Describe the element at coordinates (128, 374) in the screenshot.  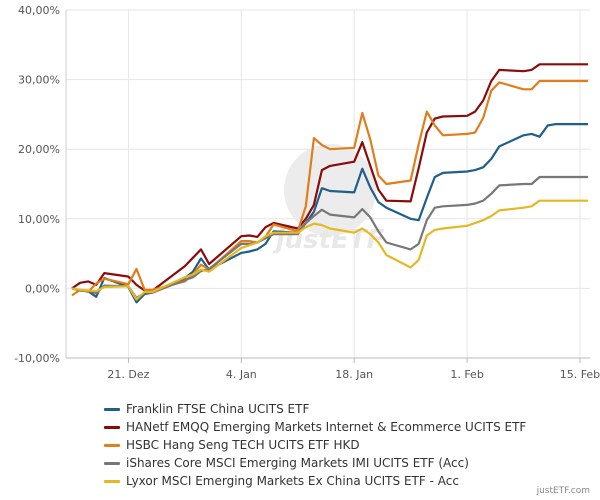
I see `x-tick-label: 21. Dez` at that location.